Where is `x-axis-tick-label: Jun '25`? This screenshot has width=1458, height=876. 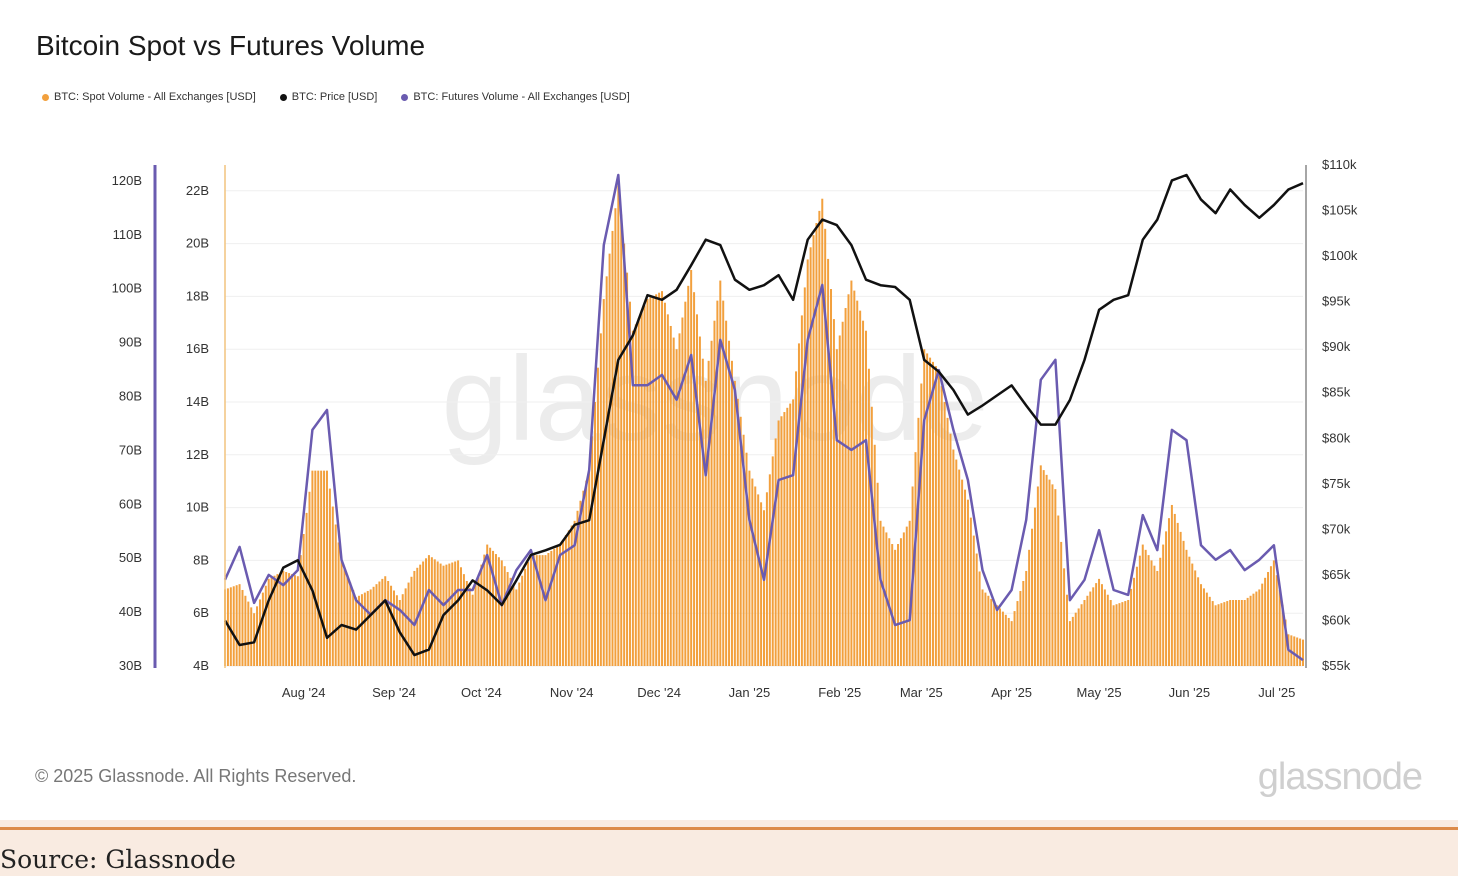
x-axis-tick-label: Jun '25 is located at coordinates (1190, 692).